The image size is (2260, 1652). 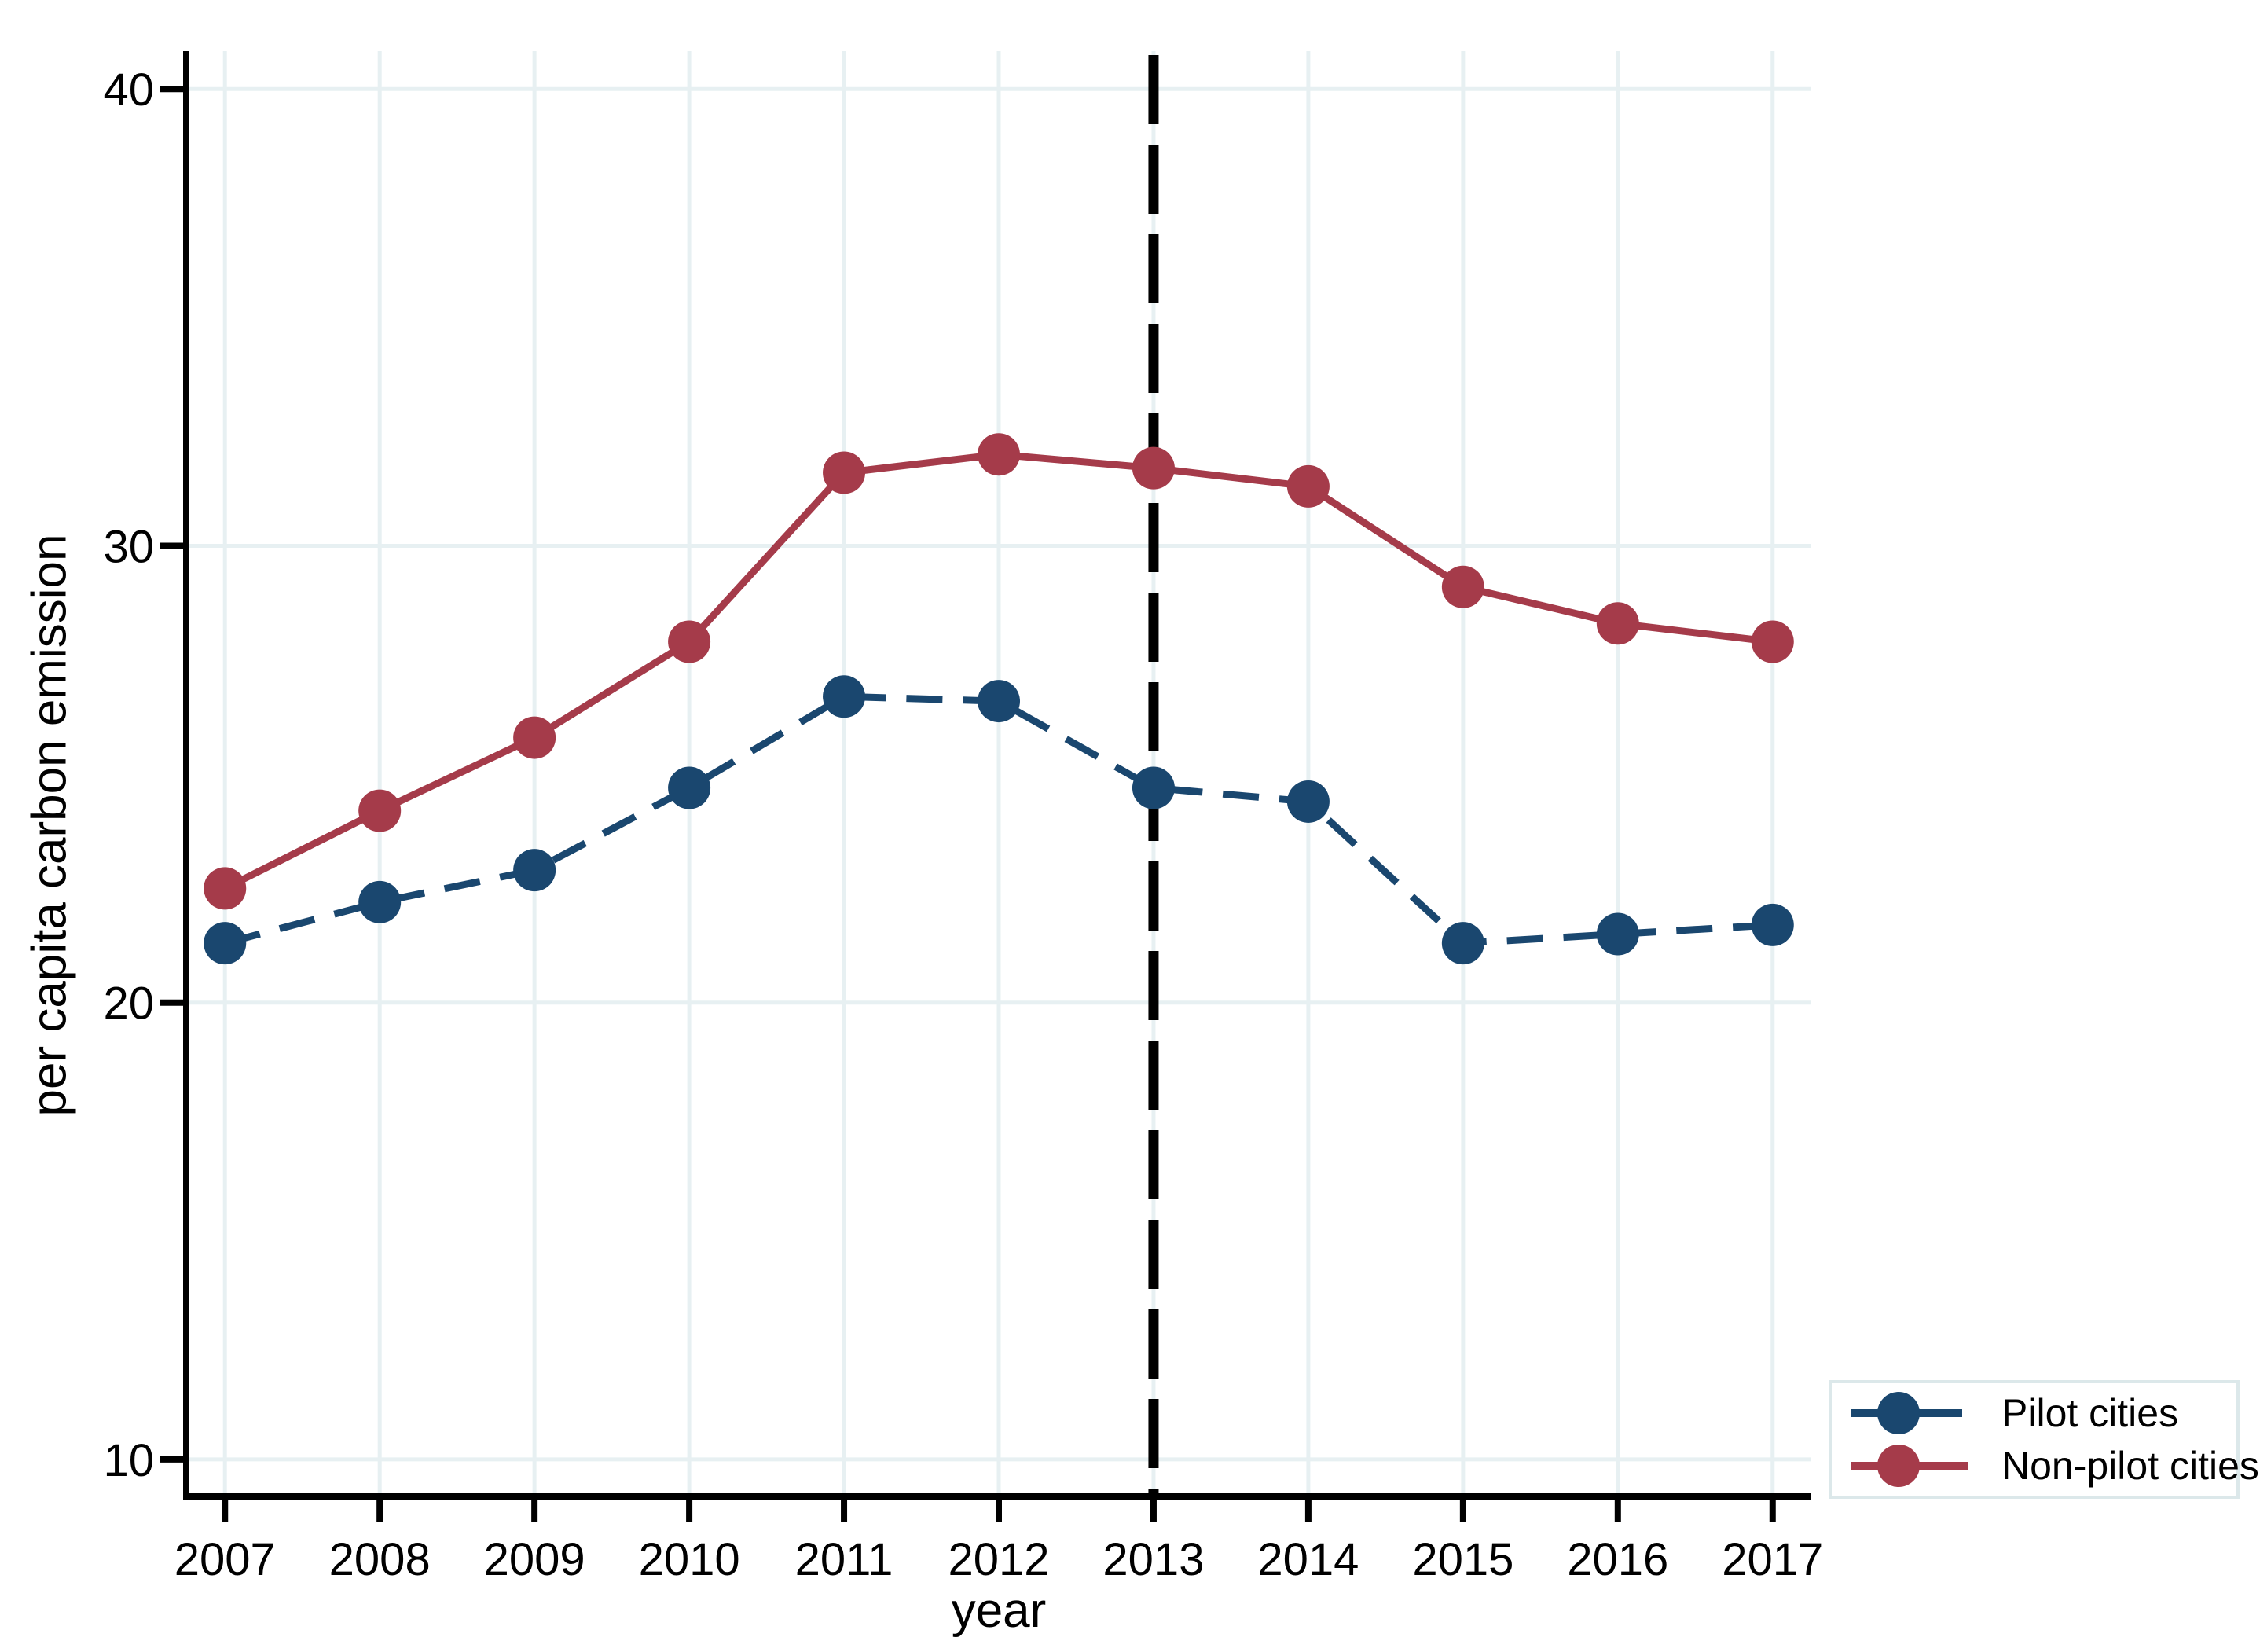 I want to click on legend-label-non-pilot: Non-pilot cities, so click(x=2130, y=1466).